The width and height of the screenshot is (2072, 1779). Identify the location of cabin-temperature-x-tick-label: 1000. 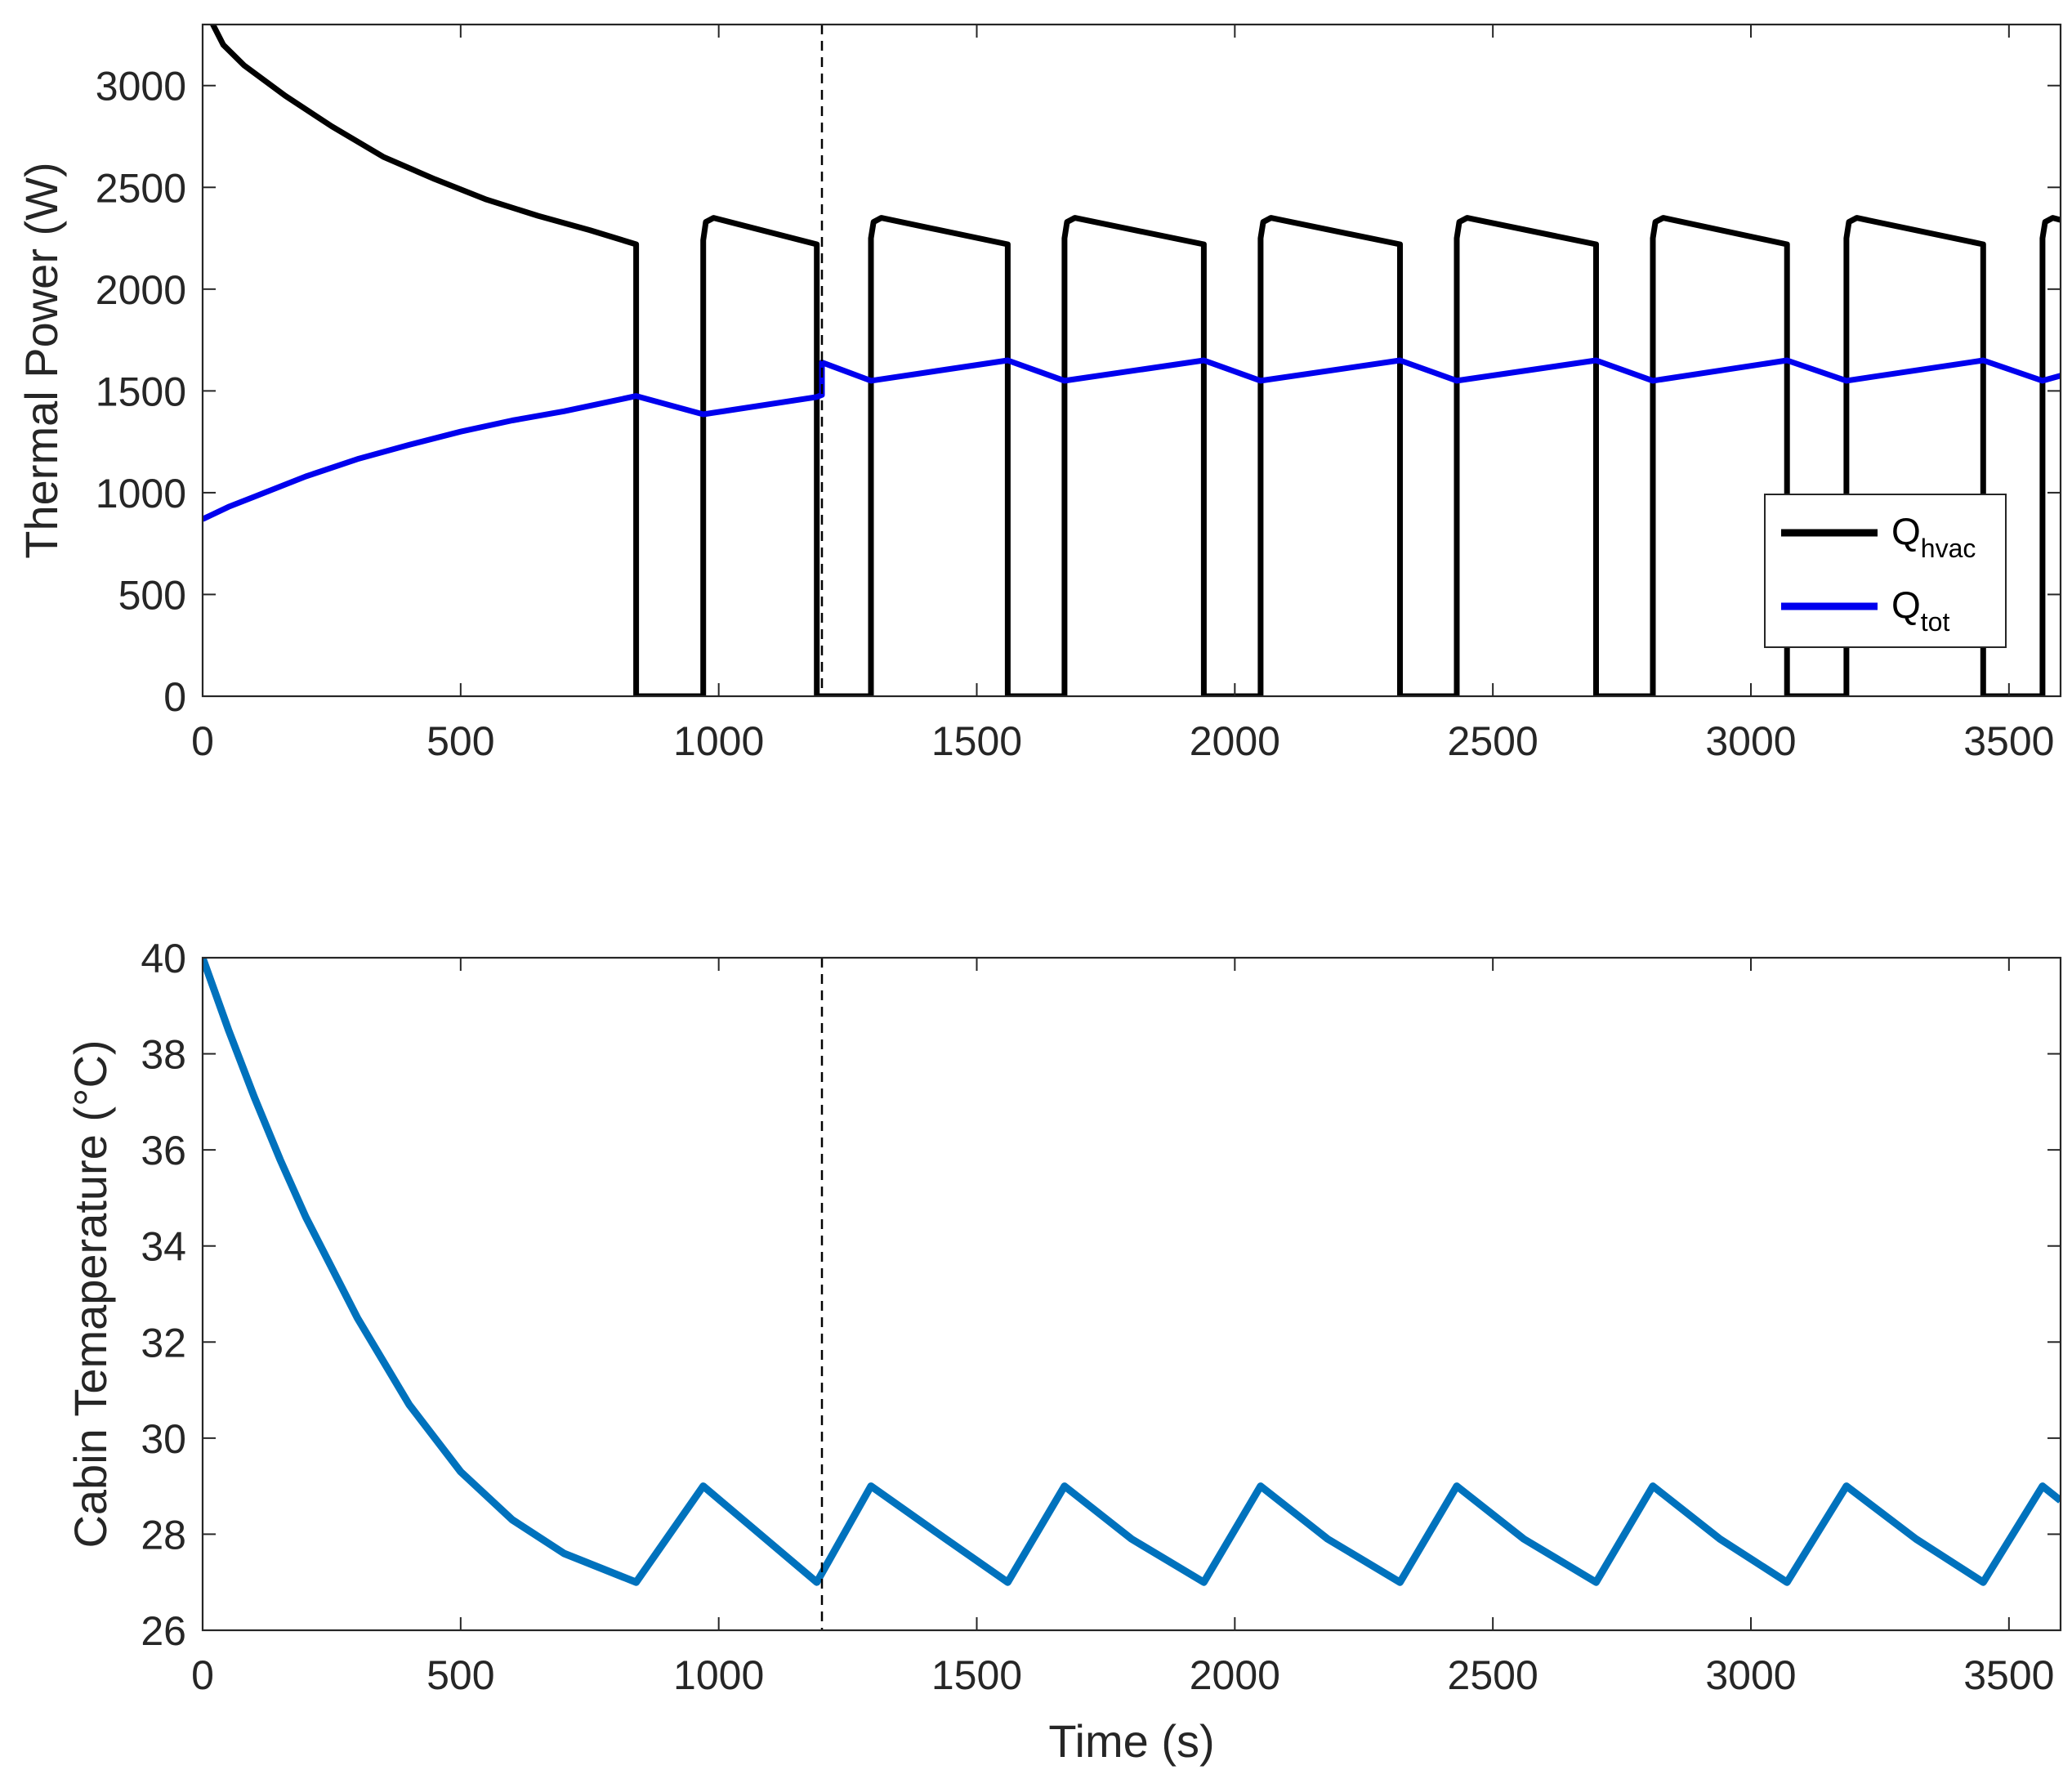
(718, 1675).